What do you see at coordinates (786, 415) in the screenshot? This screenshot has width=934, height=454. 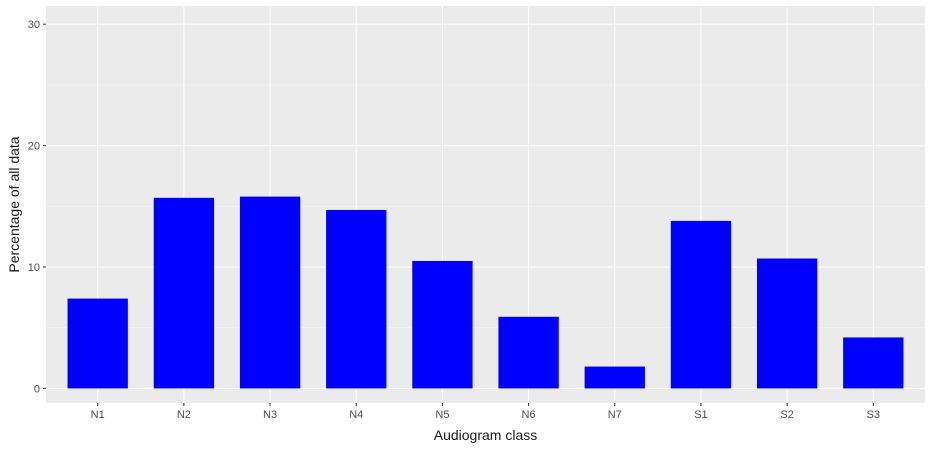 I see `x-tick-label: S2` at bounding box center [786, 415].